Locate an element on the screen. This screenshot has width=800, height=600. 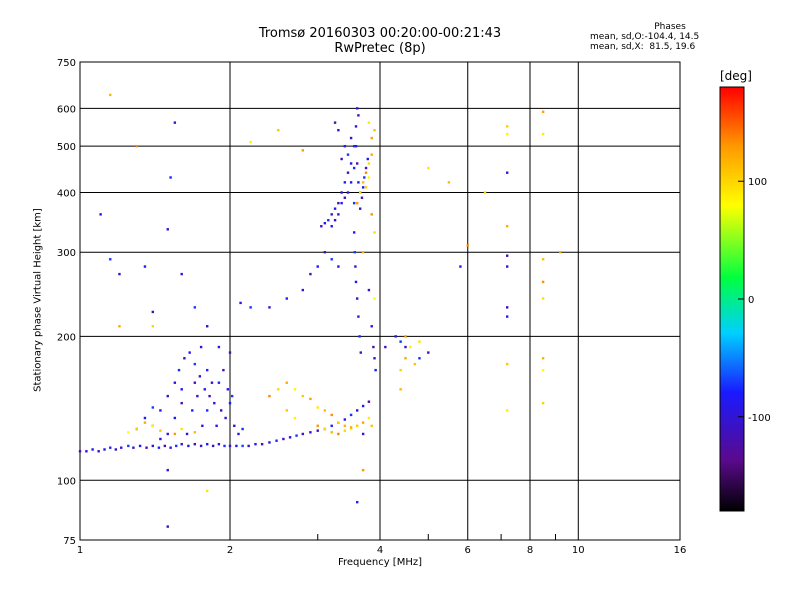
x-tick-label: 10 is located at coordinates (578, 550).